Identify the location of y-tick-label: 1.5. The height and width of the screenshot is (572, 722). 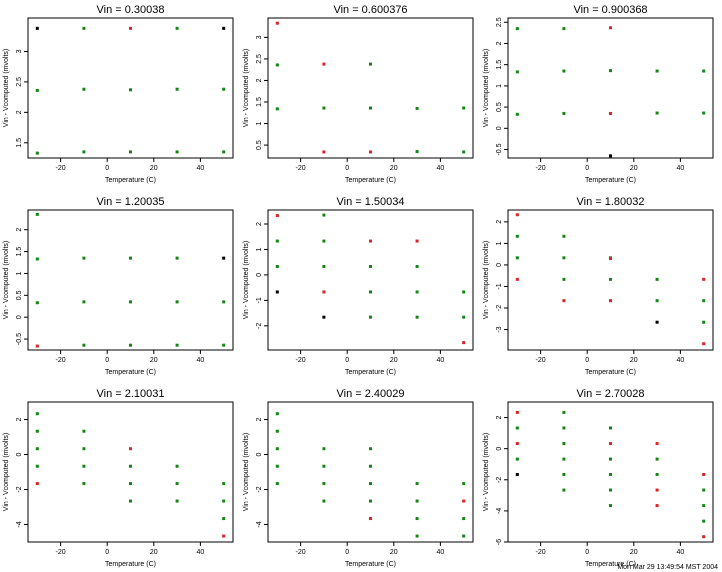
(499, 65).